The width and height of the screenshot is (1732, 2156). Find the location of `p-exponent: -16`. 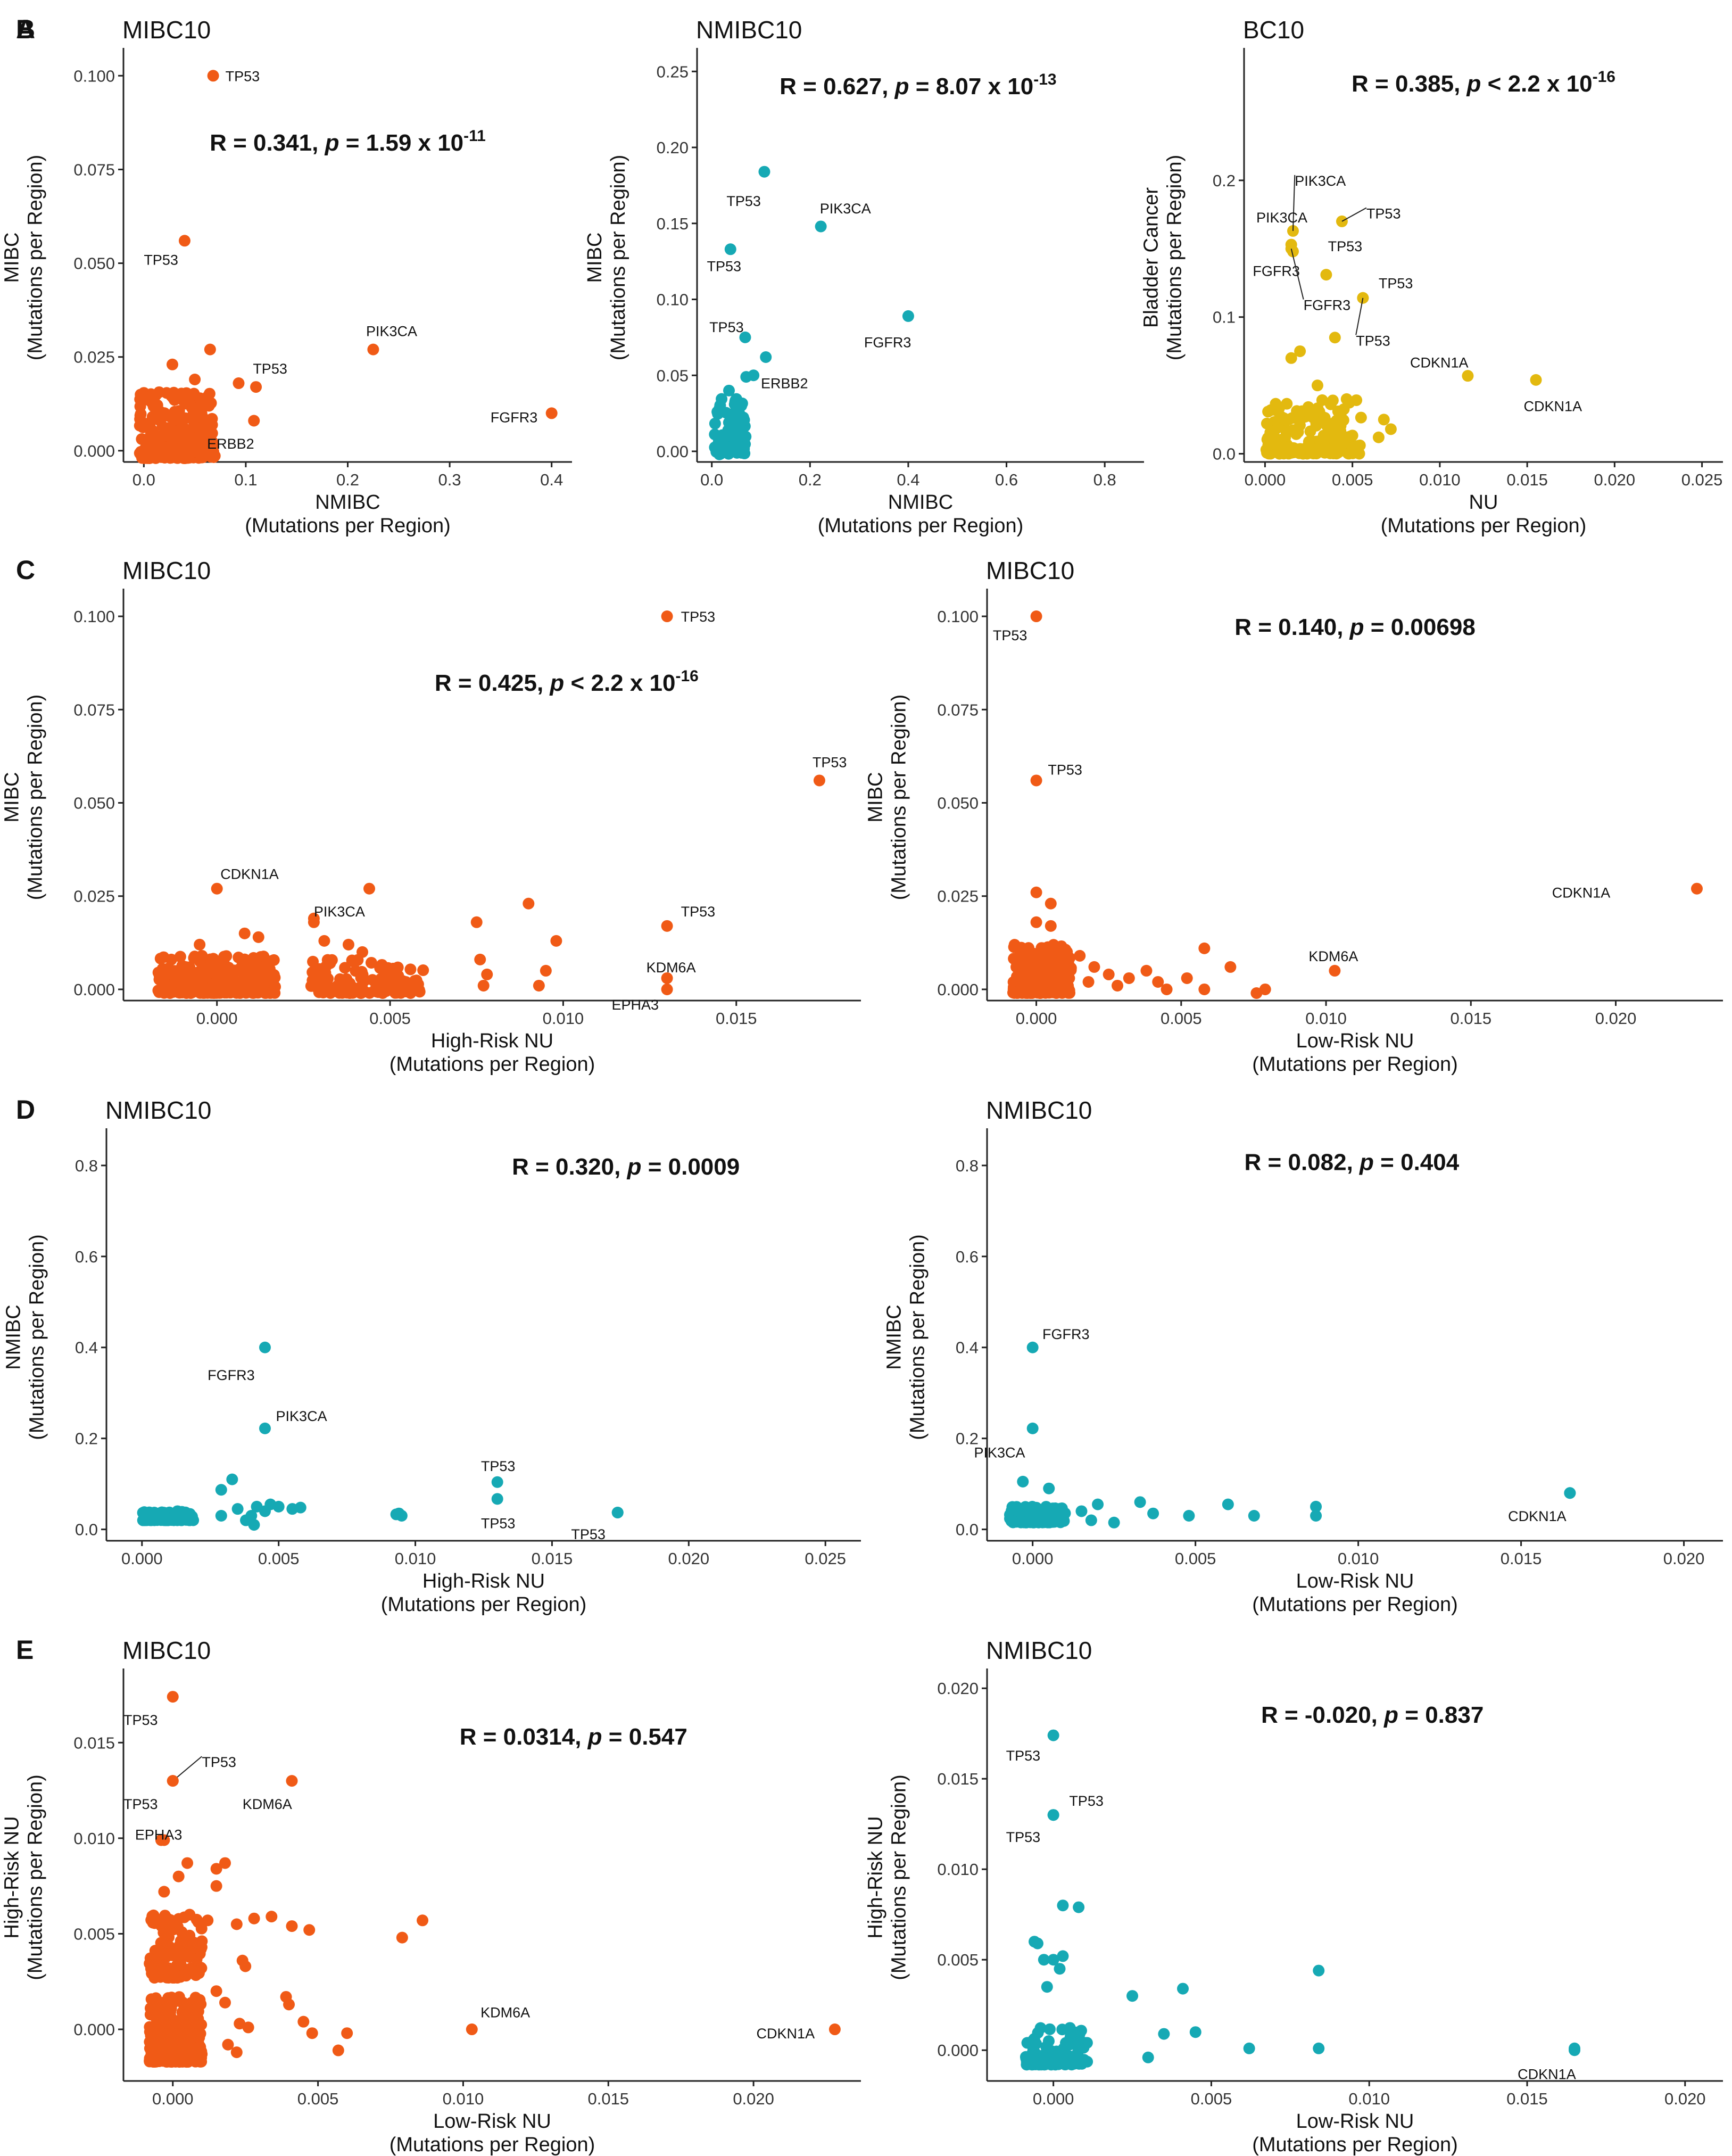

p-exponent: -16 is located at coordinates (1604, 77).